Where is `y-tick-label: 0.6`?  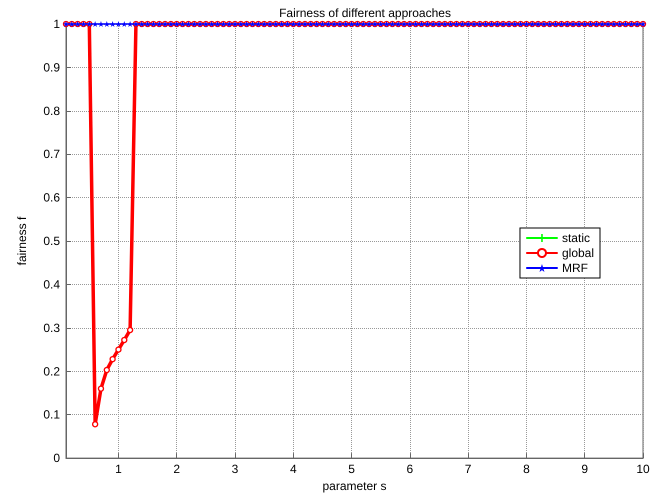 y-tick-label: 0.6 is located at coordinates (51, 197).